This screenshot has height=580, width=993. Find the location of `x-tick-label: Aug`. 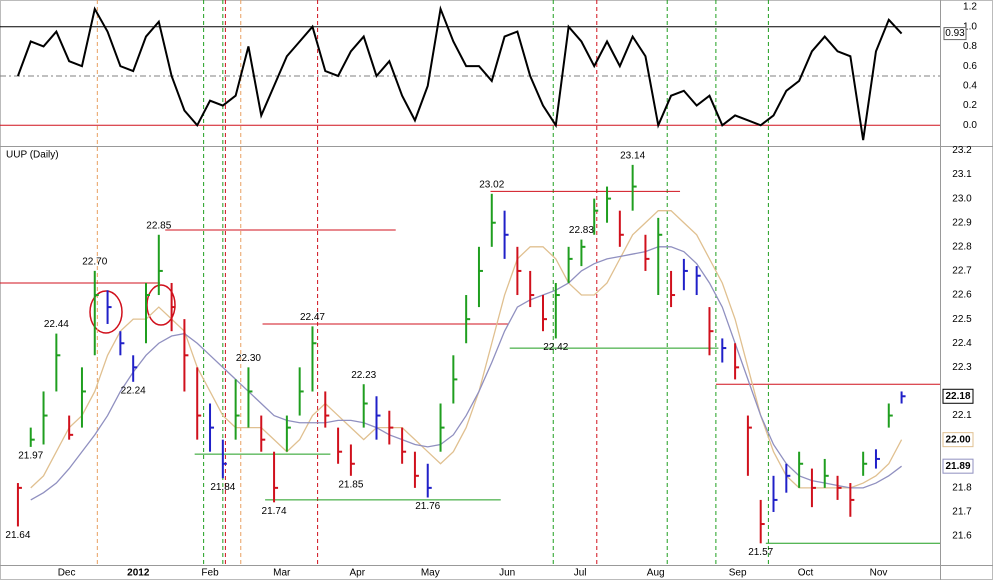

x-tick-label: Aug is located at coordinates (656, 573).